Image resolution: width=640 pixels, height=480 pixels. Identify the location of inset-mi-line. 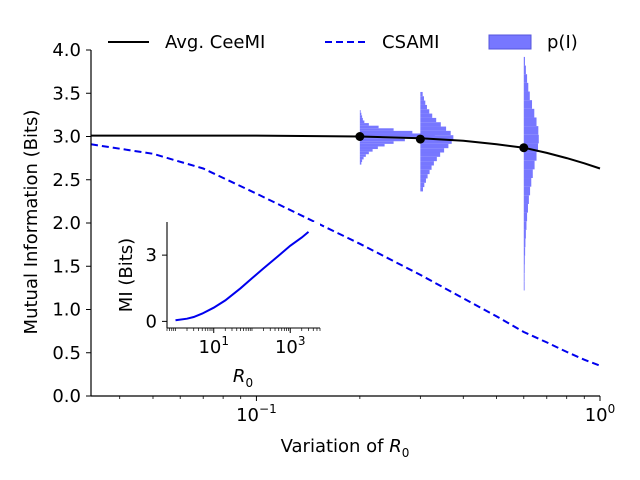
(242, 276).